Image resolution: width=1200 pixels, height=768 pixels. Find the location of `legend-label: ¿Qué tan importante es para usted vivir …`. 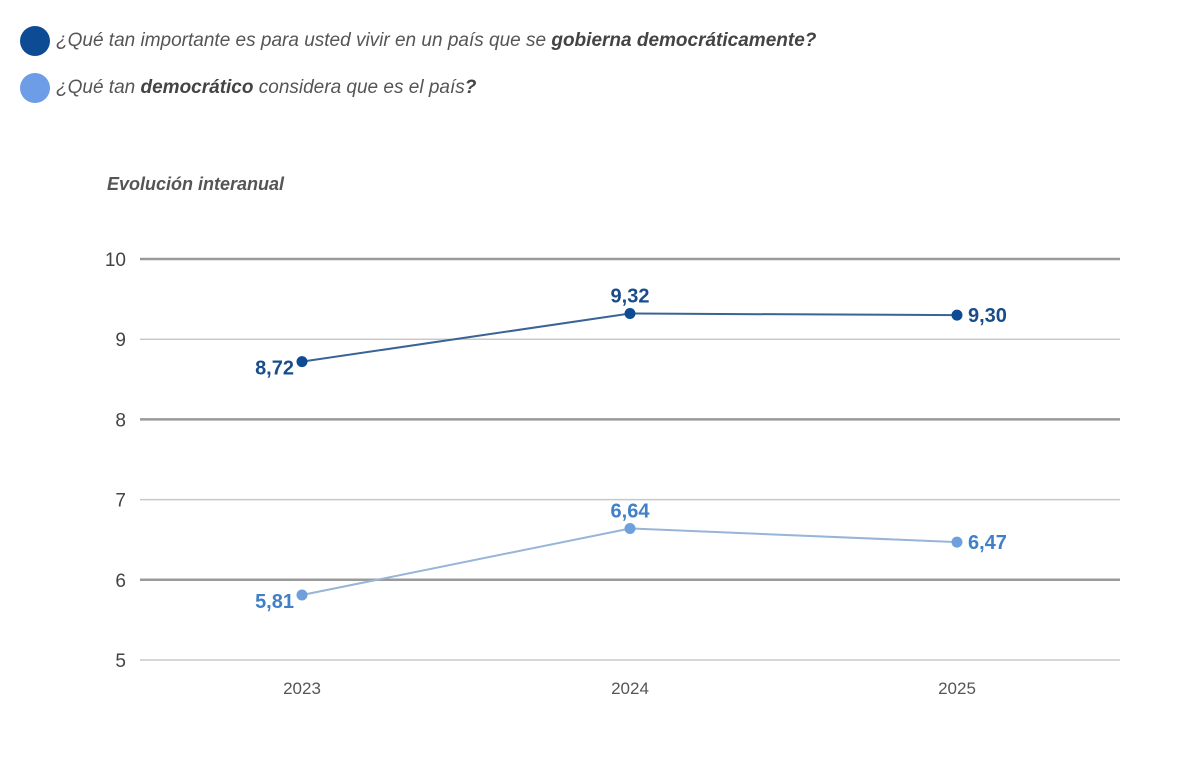

legend-label: ¿Qué tan importante es para usted vivir … is located at coordinates (436, 40).